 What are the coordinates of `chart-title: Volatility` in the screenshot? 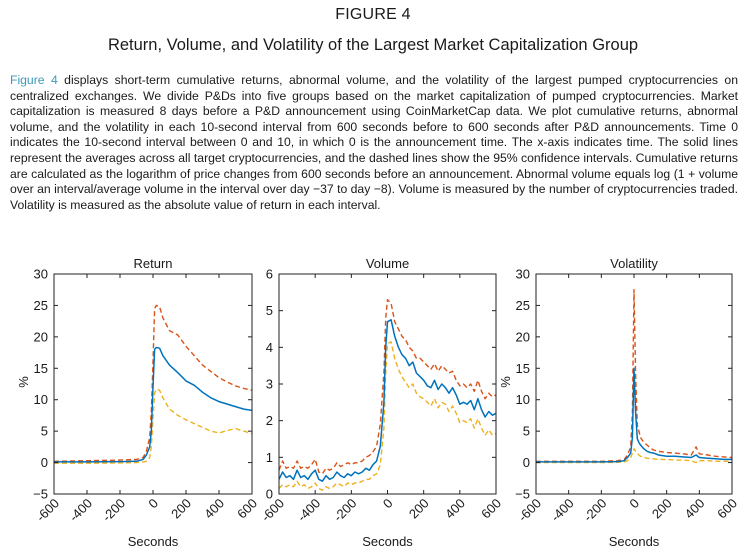 It's located at (634, 263).